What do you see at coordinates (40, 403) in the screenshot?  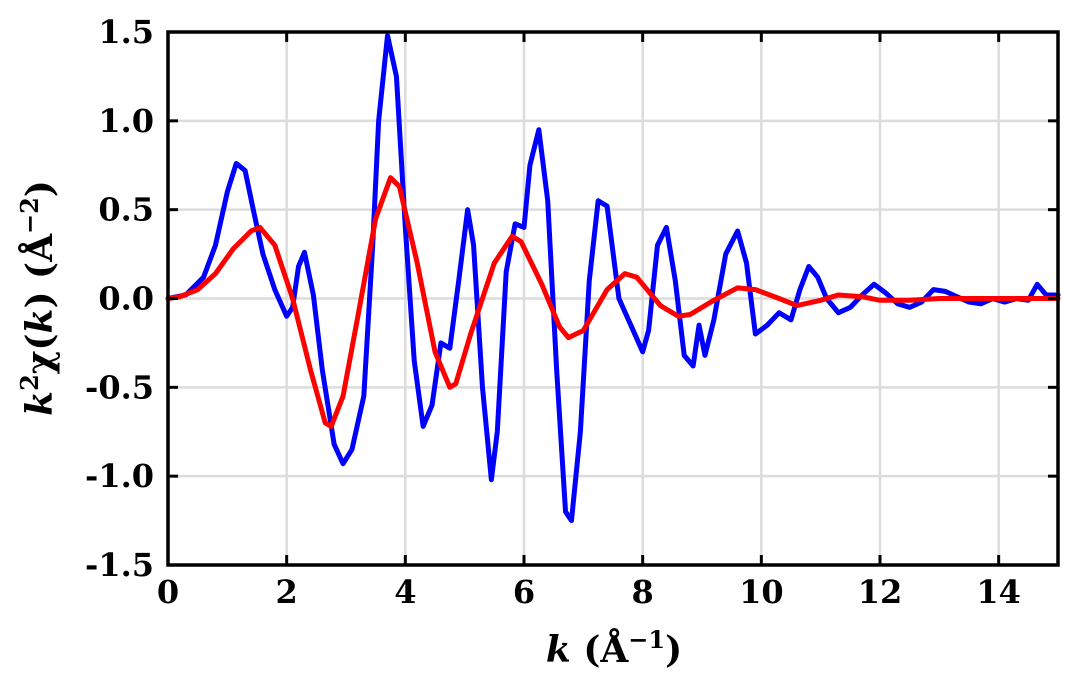 I see `y-axis-label-var: k` at bounding box center [40, 403].